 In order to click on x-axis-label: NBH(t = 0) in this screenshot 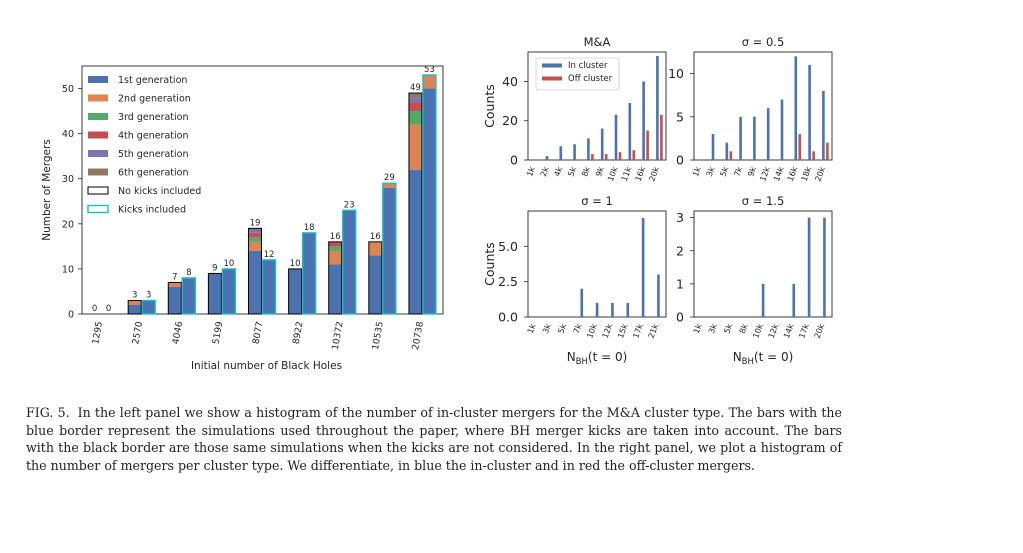, I will do `click(763, 358)`.